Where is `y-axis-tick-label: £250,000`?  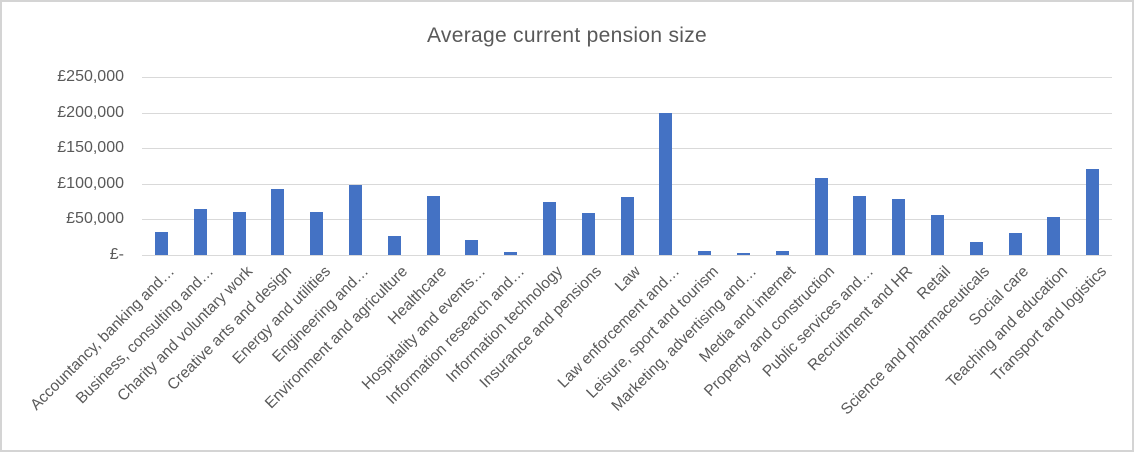
y-axis-tick-label: £250,000 is located at coordinates (90, 76).